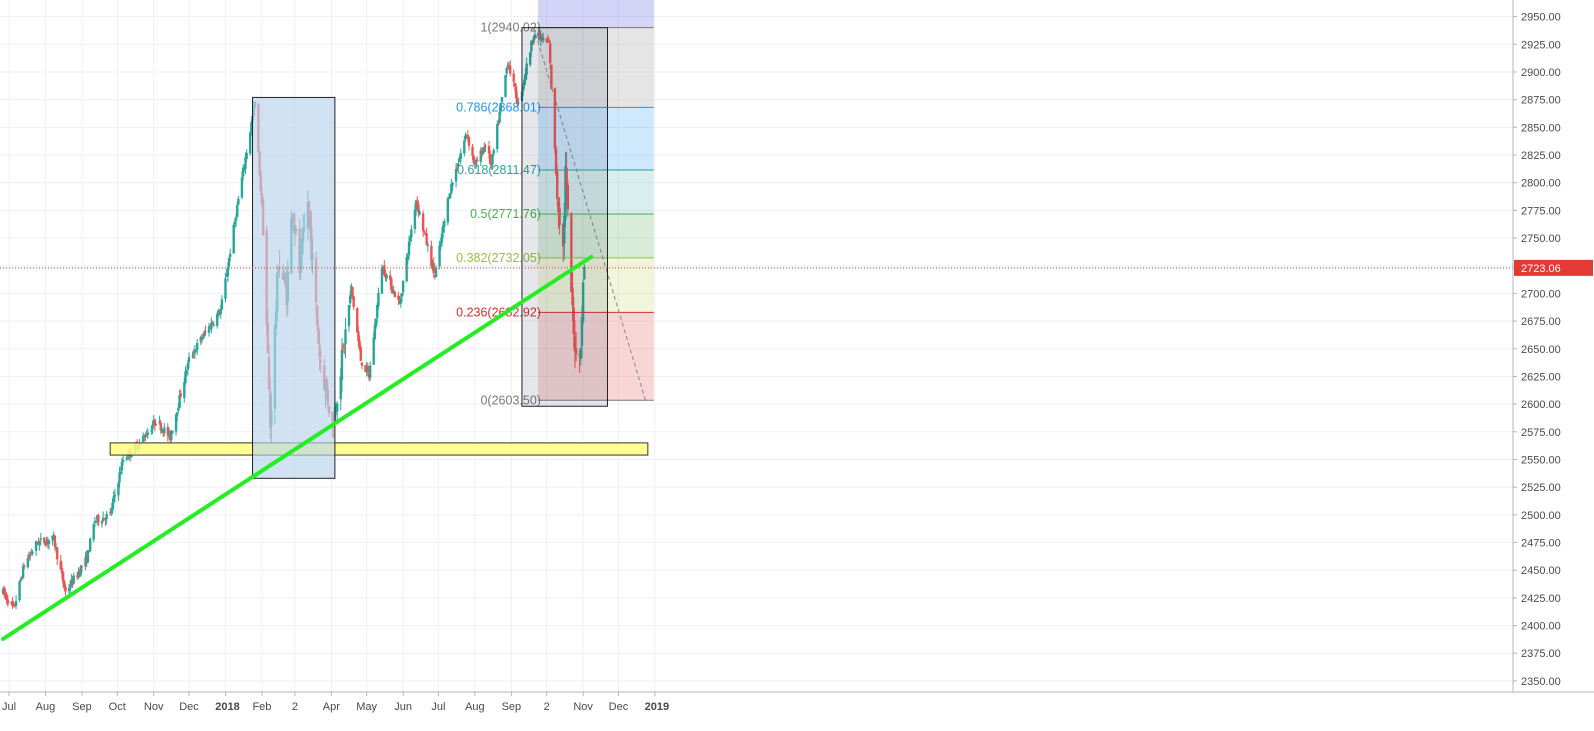 The image size is (1594, 731). Describe the element at coordinates (657, 707) in the screenshot. I see `x-tick-label: 2019` at that location.